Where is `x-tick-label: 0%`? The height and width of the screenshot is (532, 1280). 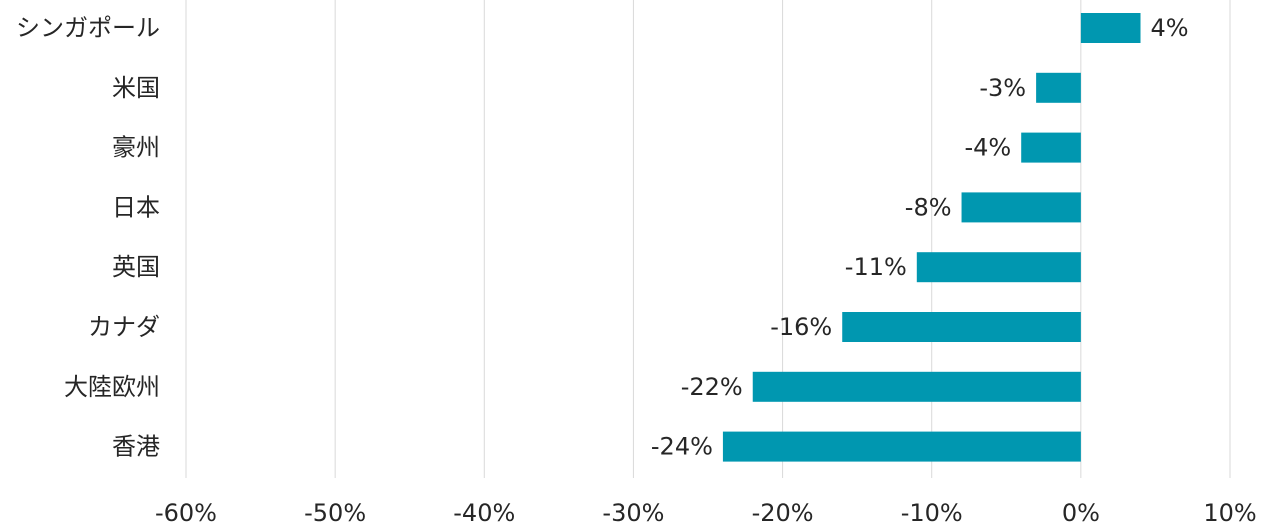 x-tick-label: 0% is located at coordinates (1081, 513).